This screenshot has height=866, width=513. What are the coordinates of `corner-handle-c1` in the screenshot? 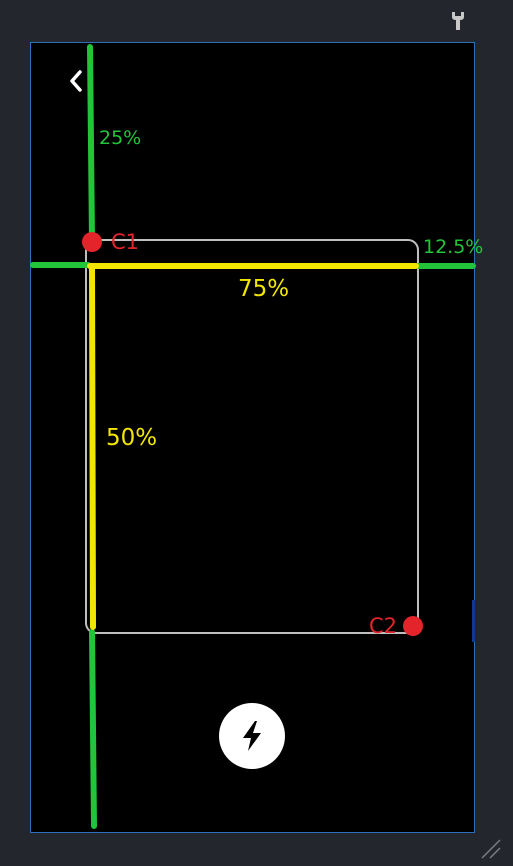 It's located at (92, 242).